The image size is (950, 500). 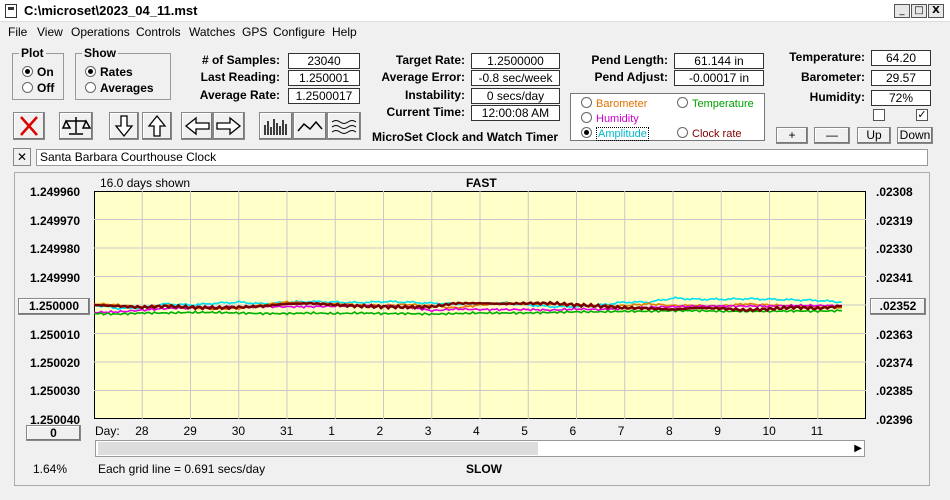 I want to click on menu-watches: Watches, so click(x=212, y=32).